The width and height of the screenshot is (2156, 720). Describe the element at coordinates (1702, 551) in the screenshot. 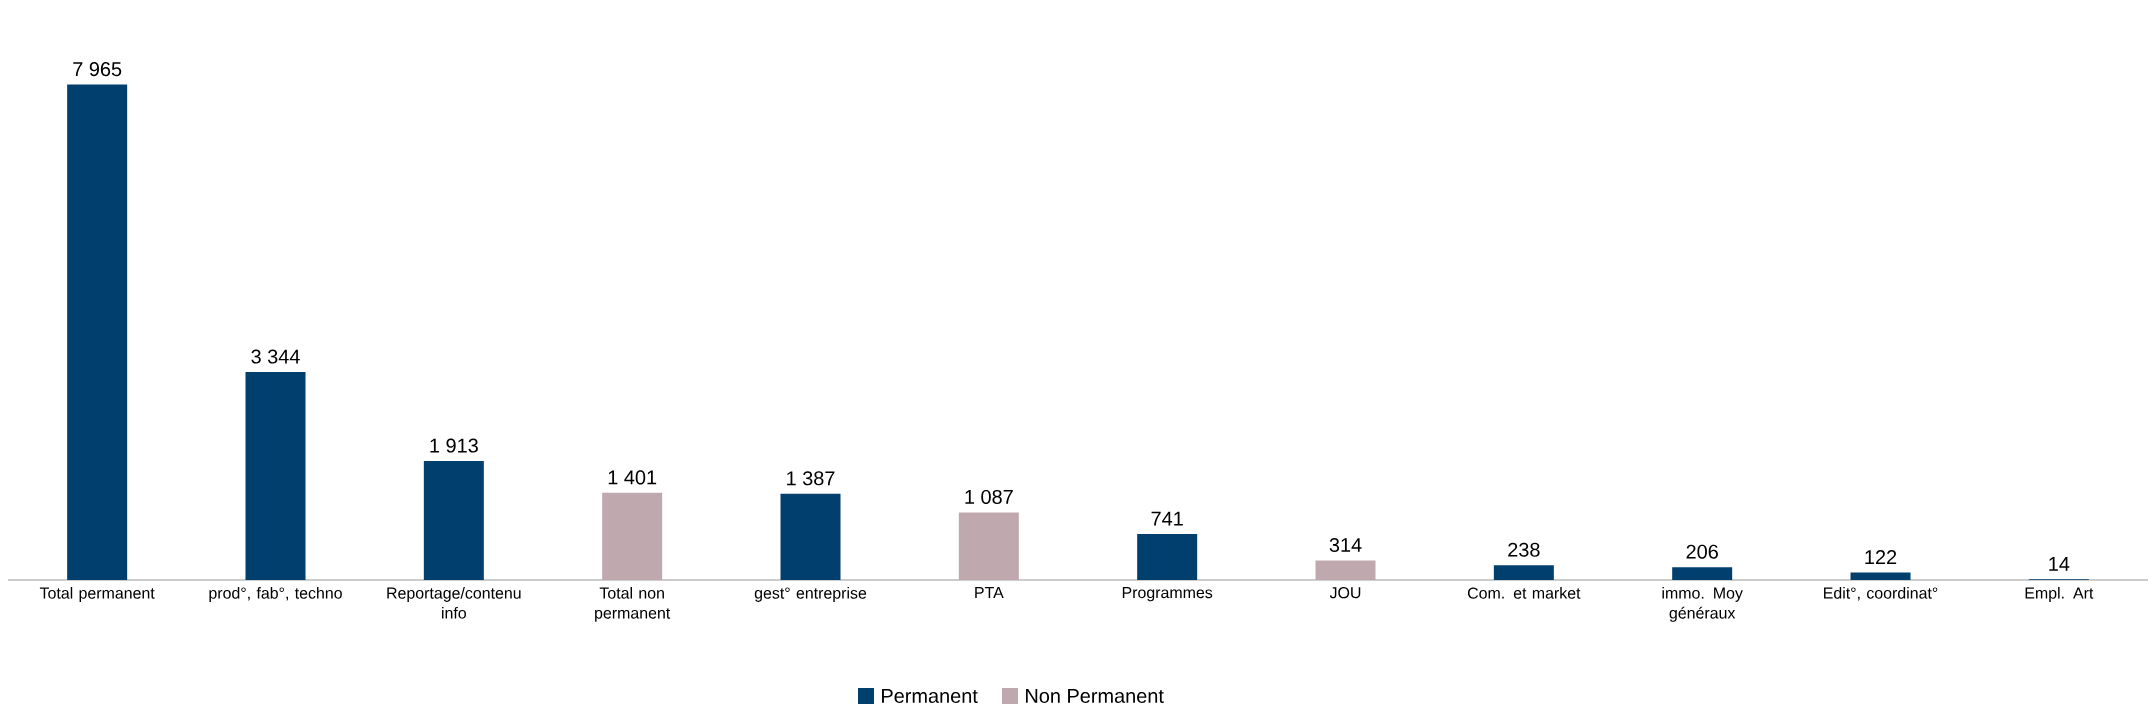

I see `data-label: 206` at that location.